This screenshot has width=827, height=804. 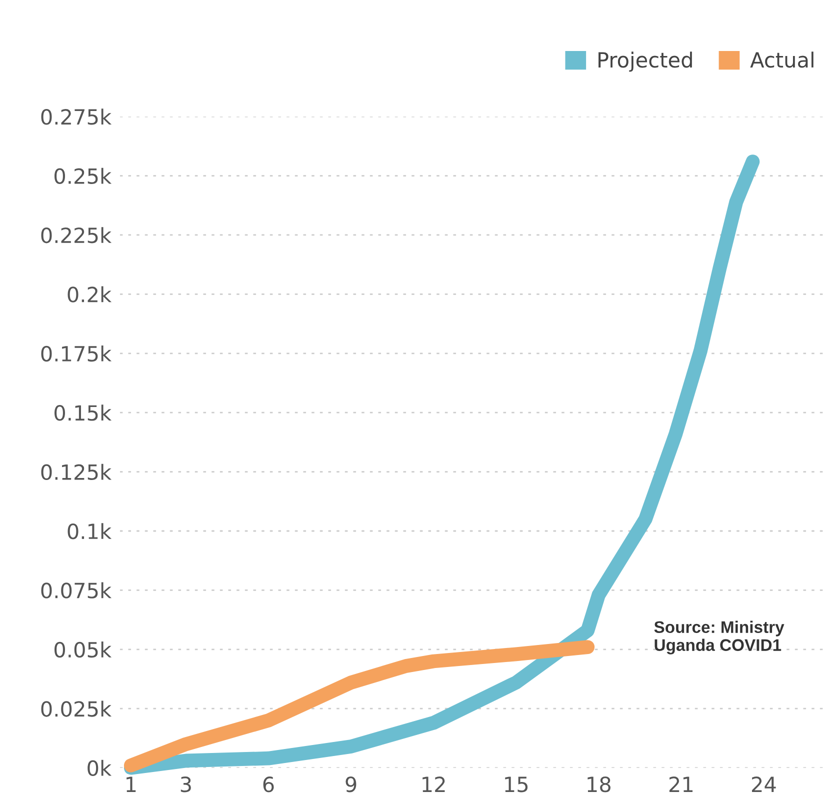 What do you see at coordinates (599, 784) in the screenshot?
I see `x-tick-label: 18` at bounding box center [599, 784].